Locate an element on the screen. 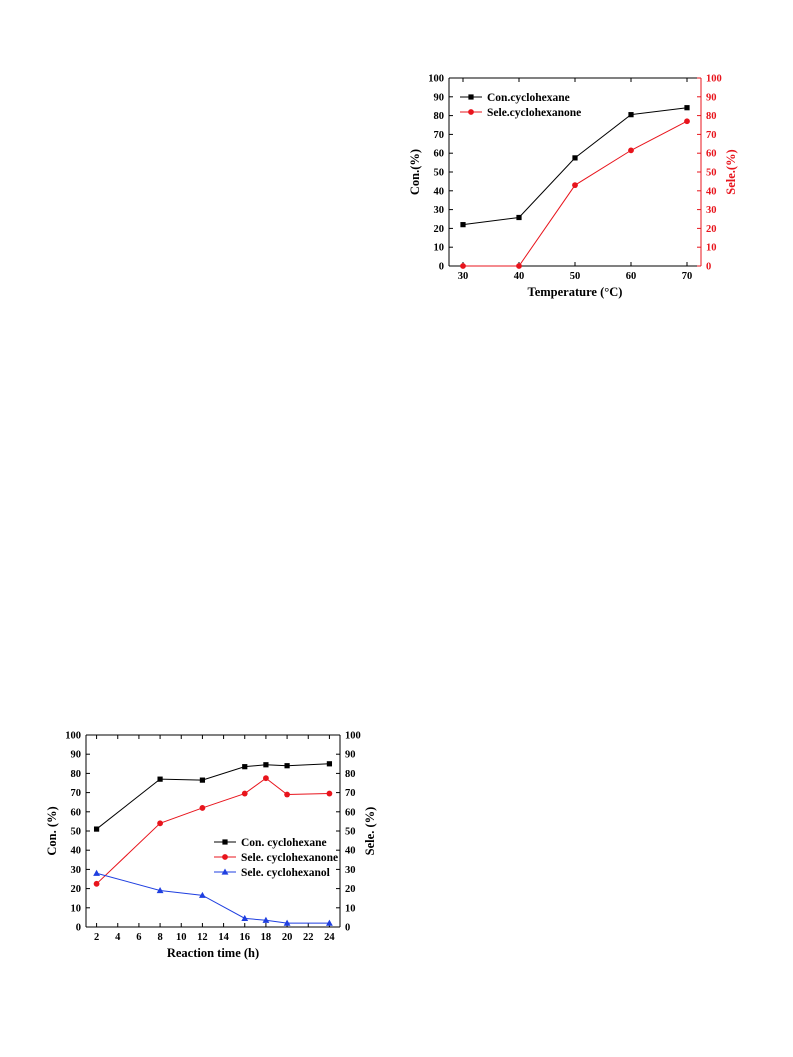 This screenshot has width=793, height=1057. time-chart-right-y-tick-label: 80 is located at coordinates (350, 774).